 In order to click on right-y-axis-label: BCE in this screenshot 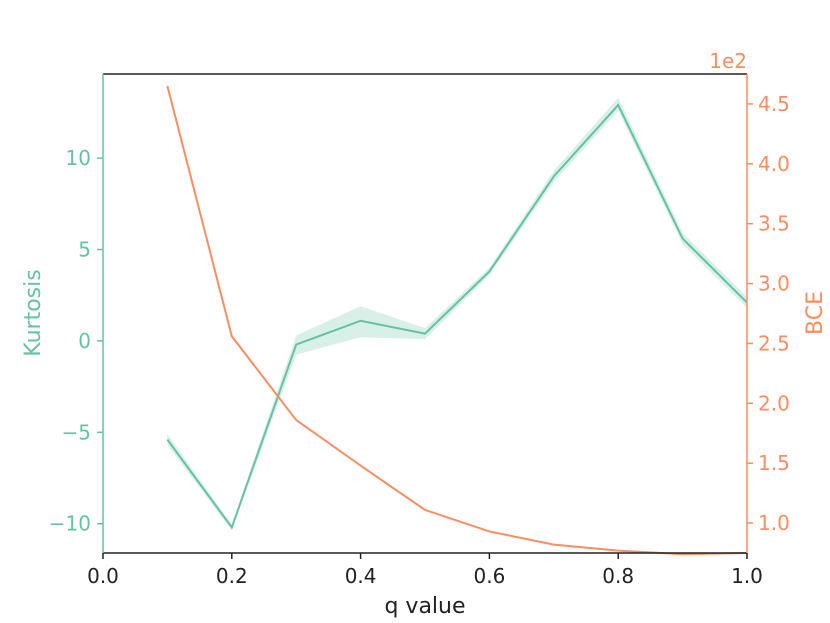, I will do `click(815, 313)`.